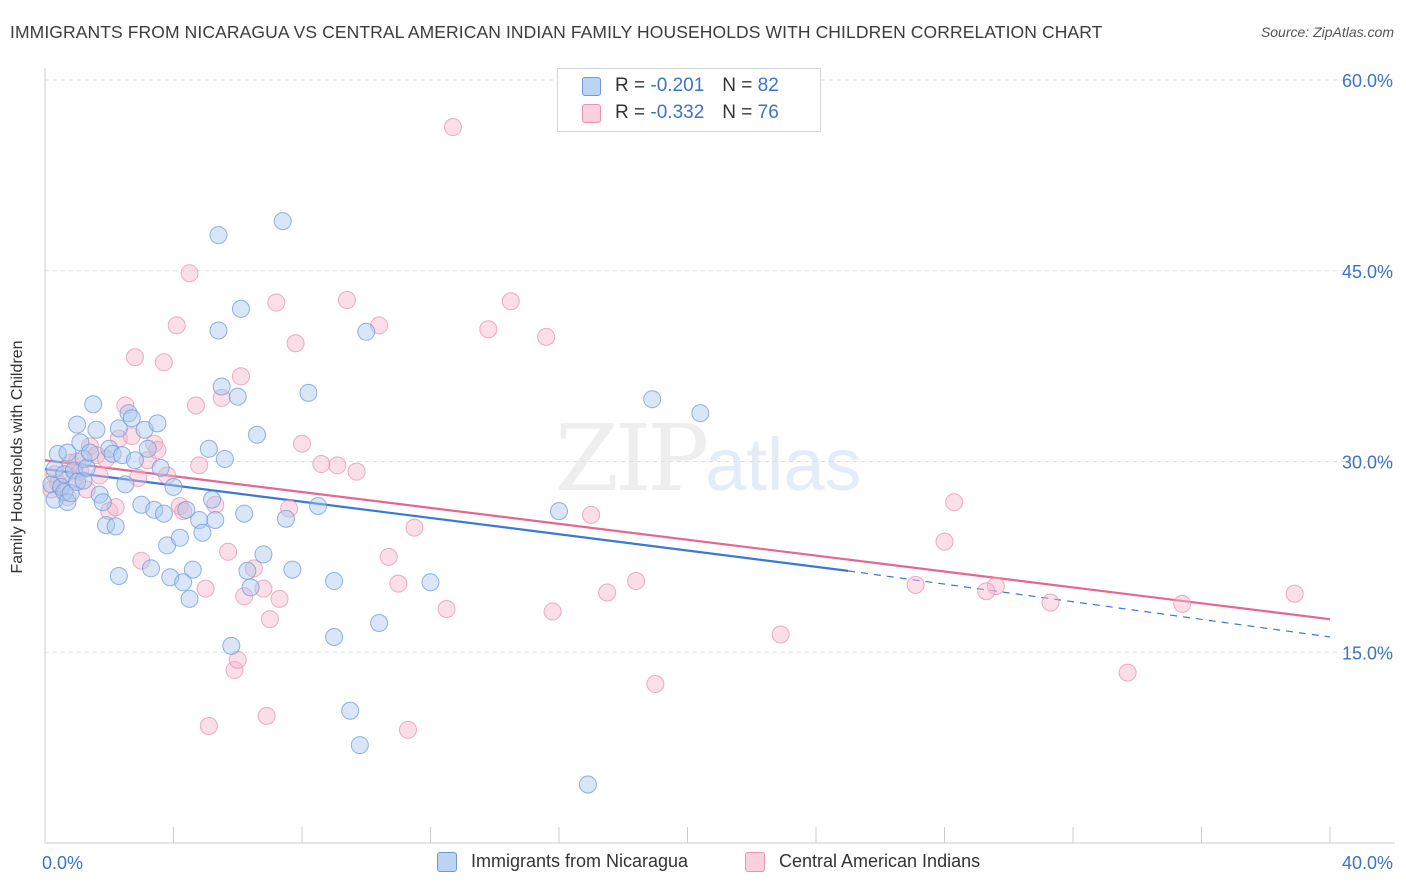  What do you see at coordinates (1327, 32) in the screenshot?
I see `source-credit: Source: ZipAtlas.com` at bounding box center [1327, 32].